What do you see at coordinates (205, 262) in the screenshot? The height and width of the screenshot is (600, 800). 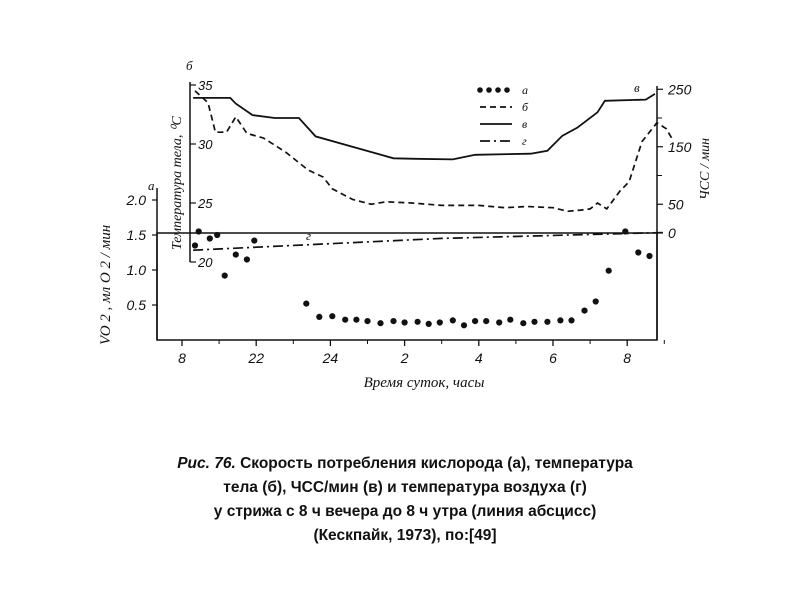 I see `inner-tick-label: 20` at bounding box center [205, 262].